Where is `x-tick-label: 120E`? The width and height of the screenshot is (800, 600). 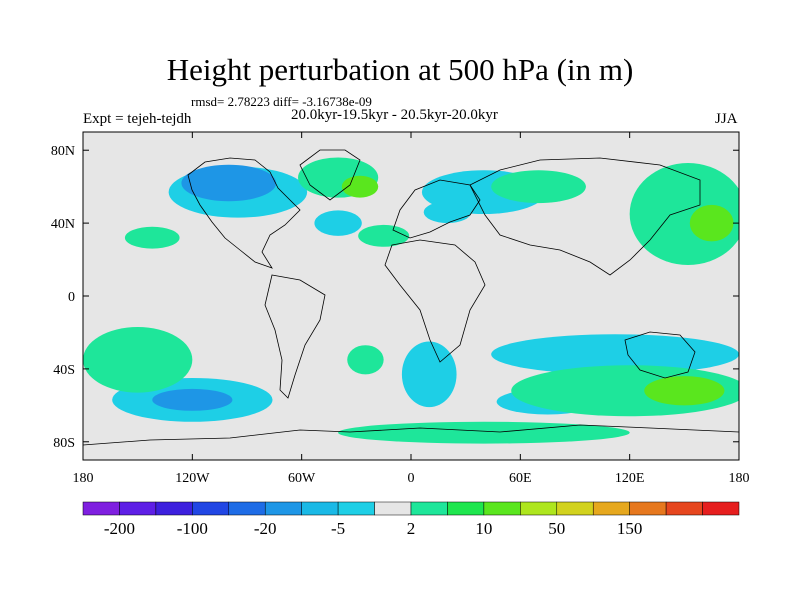 x-tick-label: 120E is located at coordinates (630, 478).